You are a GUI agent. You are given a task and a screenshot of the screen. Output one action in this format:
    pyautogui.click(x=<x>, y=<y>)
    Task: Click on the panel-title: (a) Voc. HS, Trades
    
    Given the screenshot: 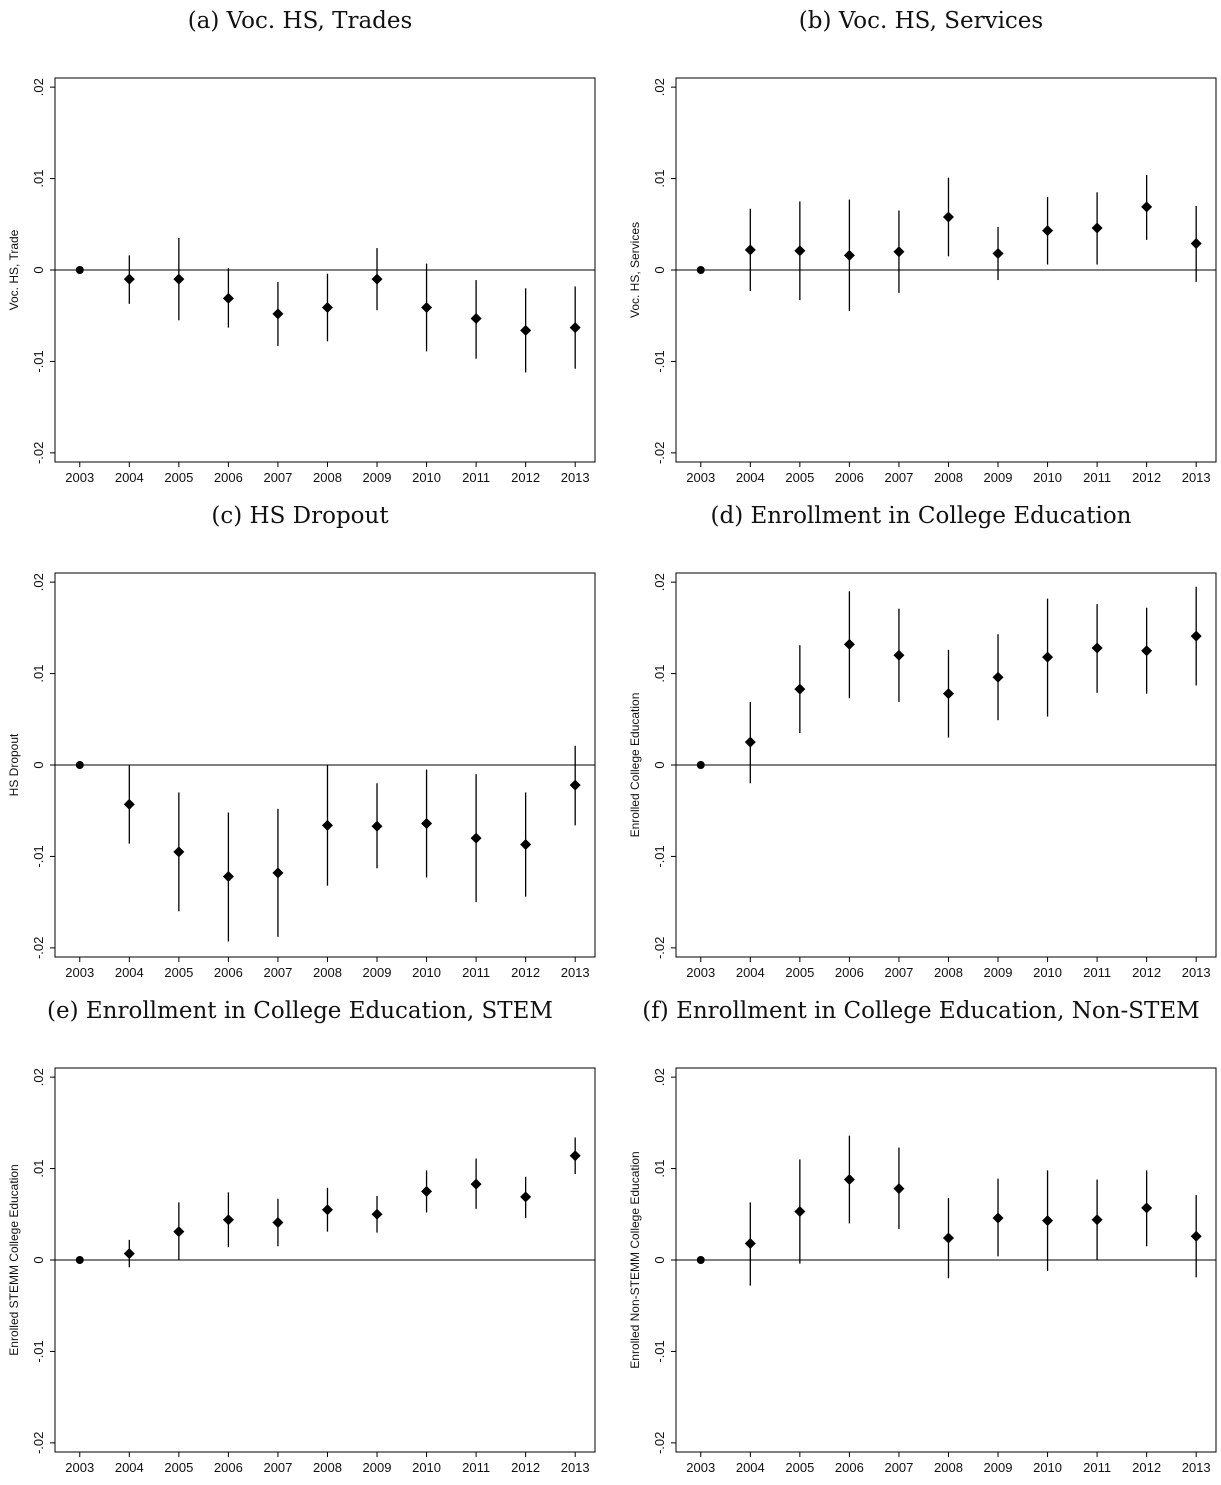 What is the action you would take?
    pyautogui.click(x=300, y=21)
    